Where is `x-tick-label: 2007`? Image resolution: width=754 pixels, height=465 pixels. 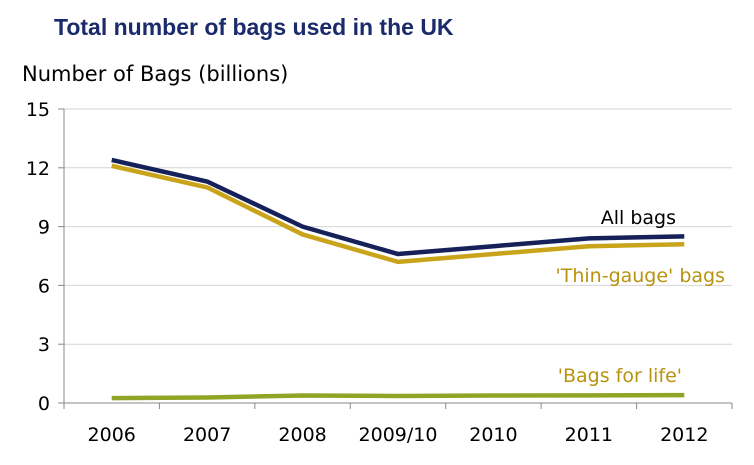 x-tick-label: 2007 is located at coordinates (207, 435).